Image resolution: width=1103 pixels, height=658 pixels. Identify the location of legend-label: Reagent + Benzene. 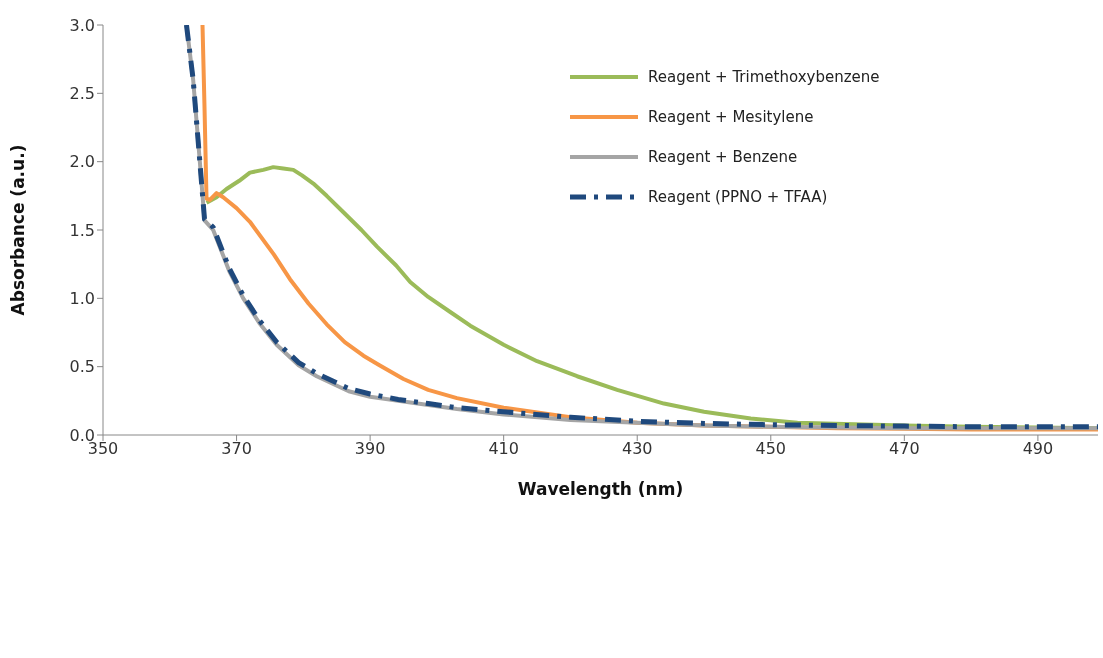
(723, 157).